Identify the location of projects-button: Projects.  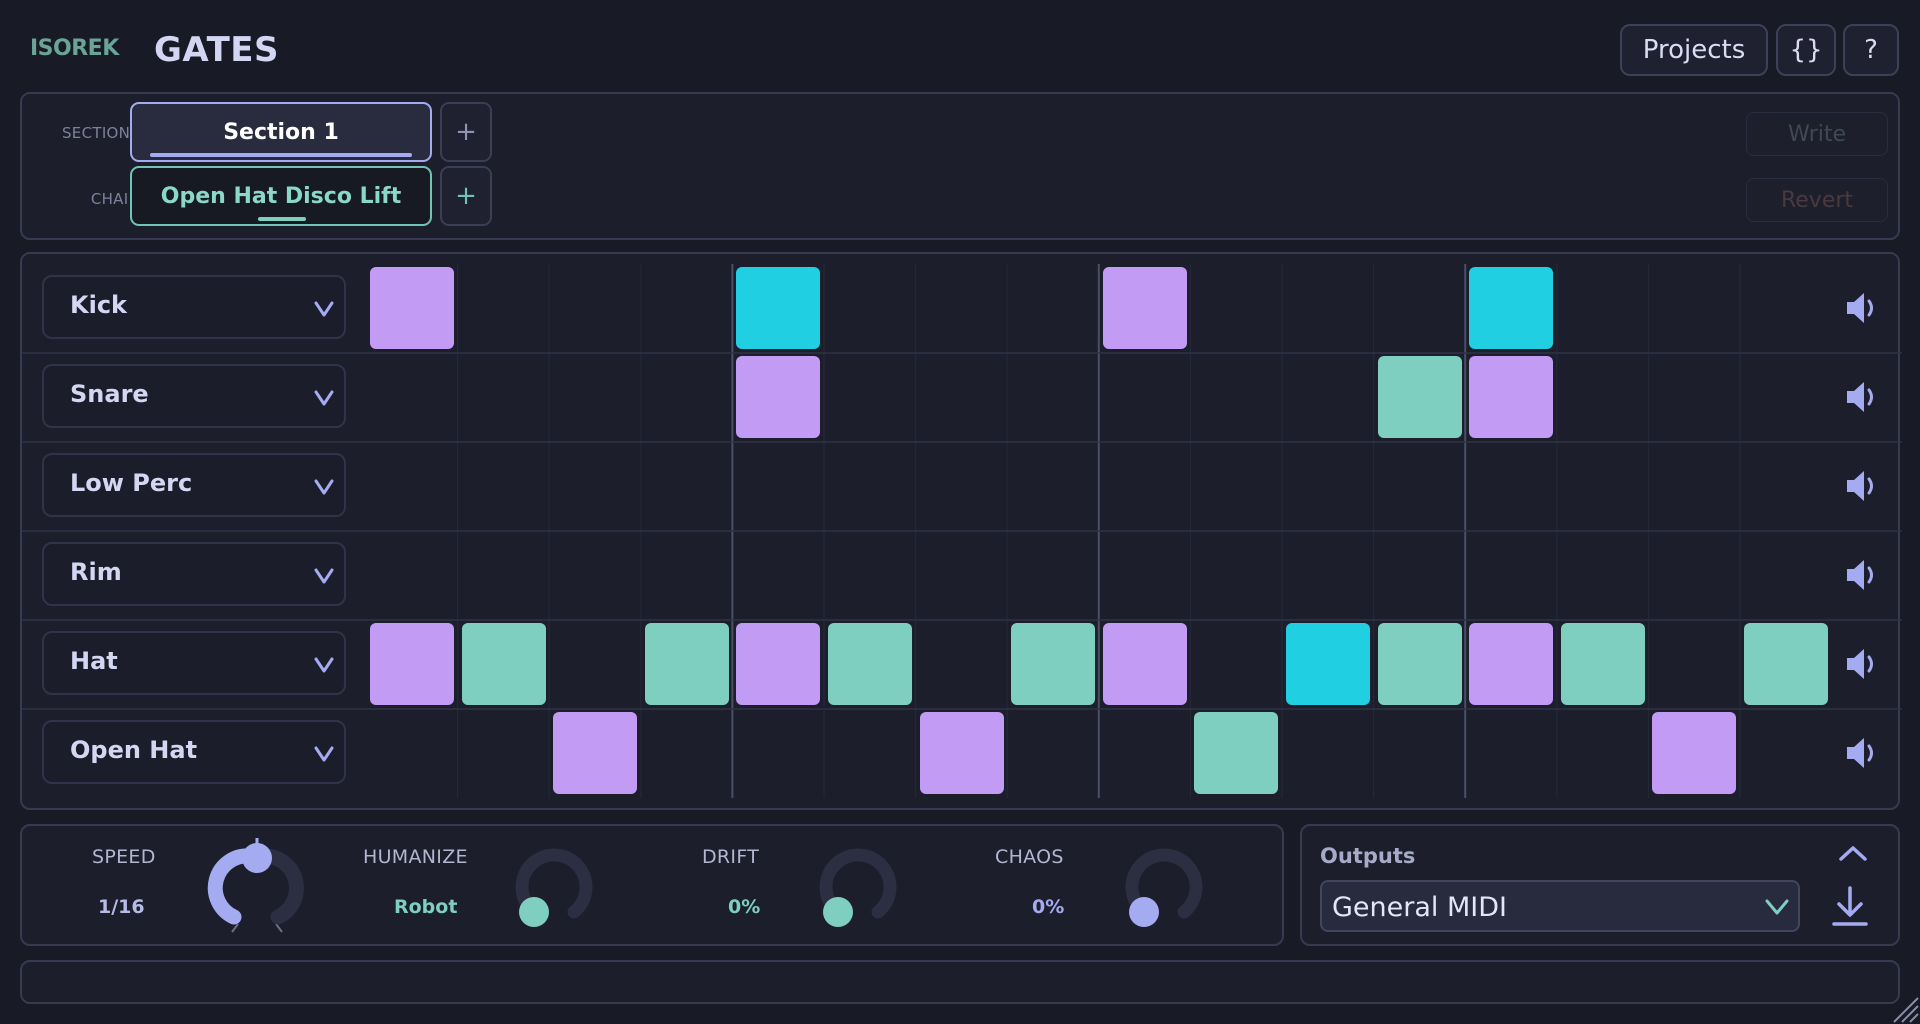
(1694, 50).